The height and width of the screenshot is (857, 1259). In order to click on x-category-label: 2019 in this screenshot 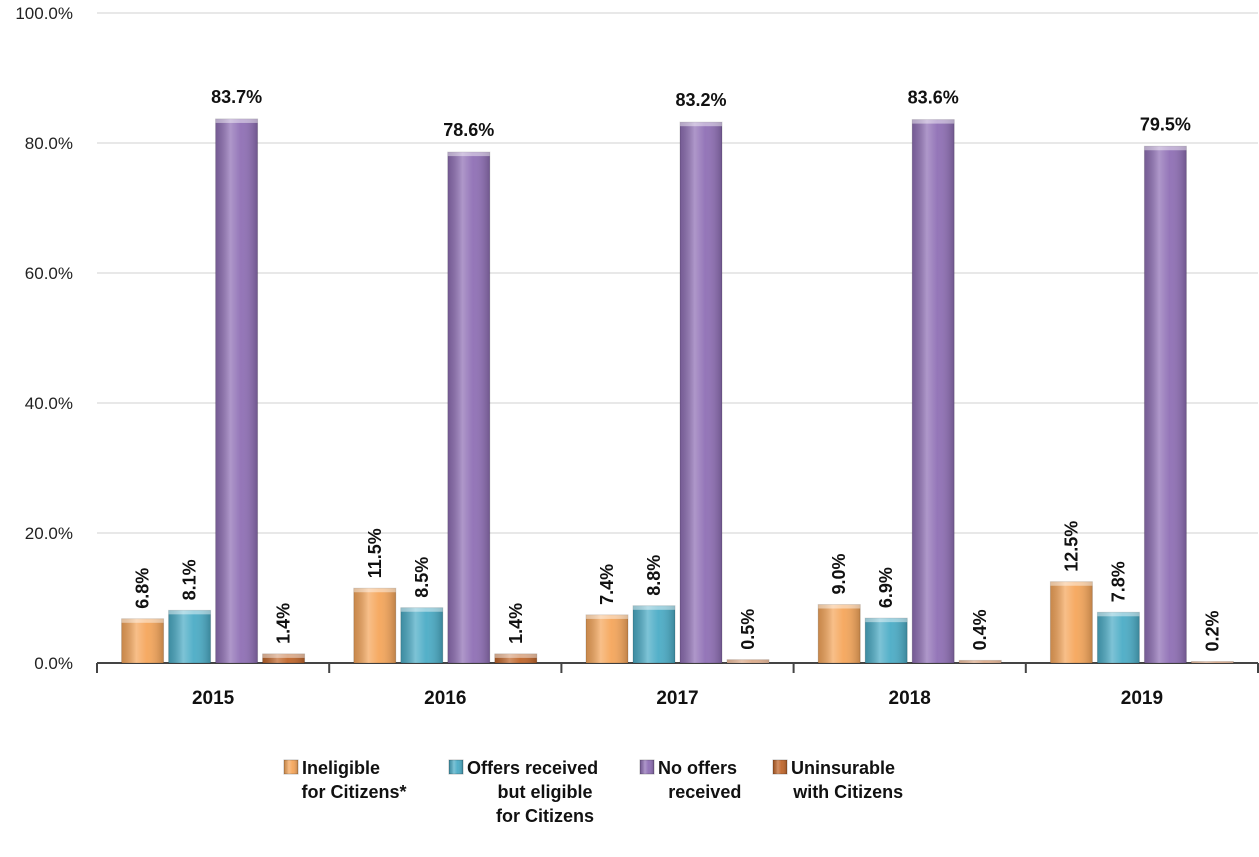, I will do `click(1142, 698)`.